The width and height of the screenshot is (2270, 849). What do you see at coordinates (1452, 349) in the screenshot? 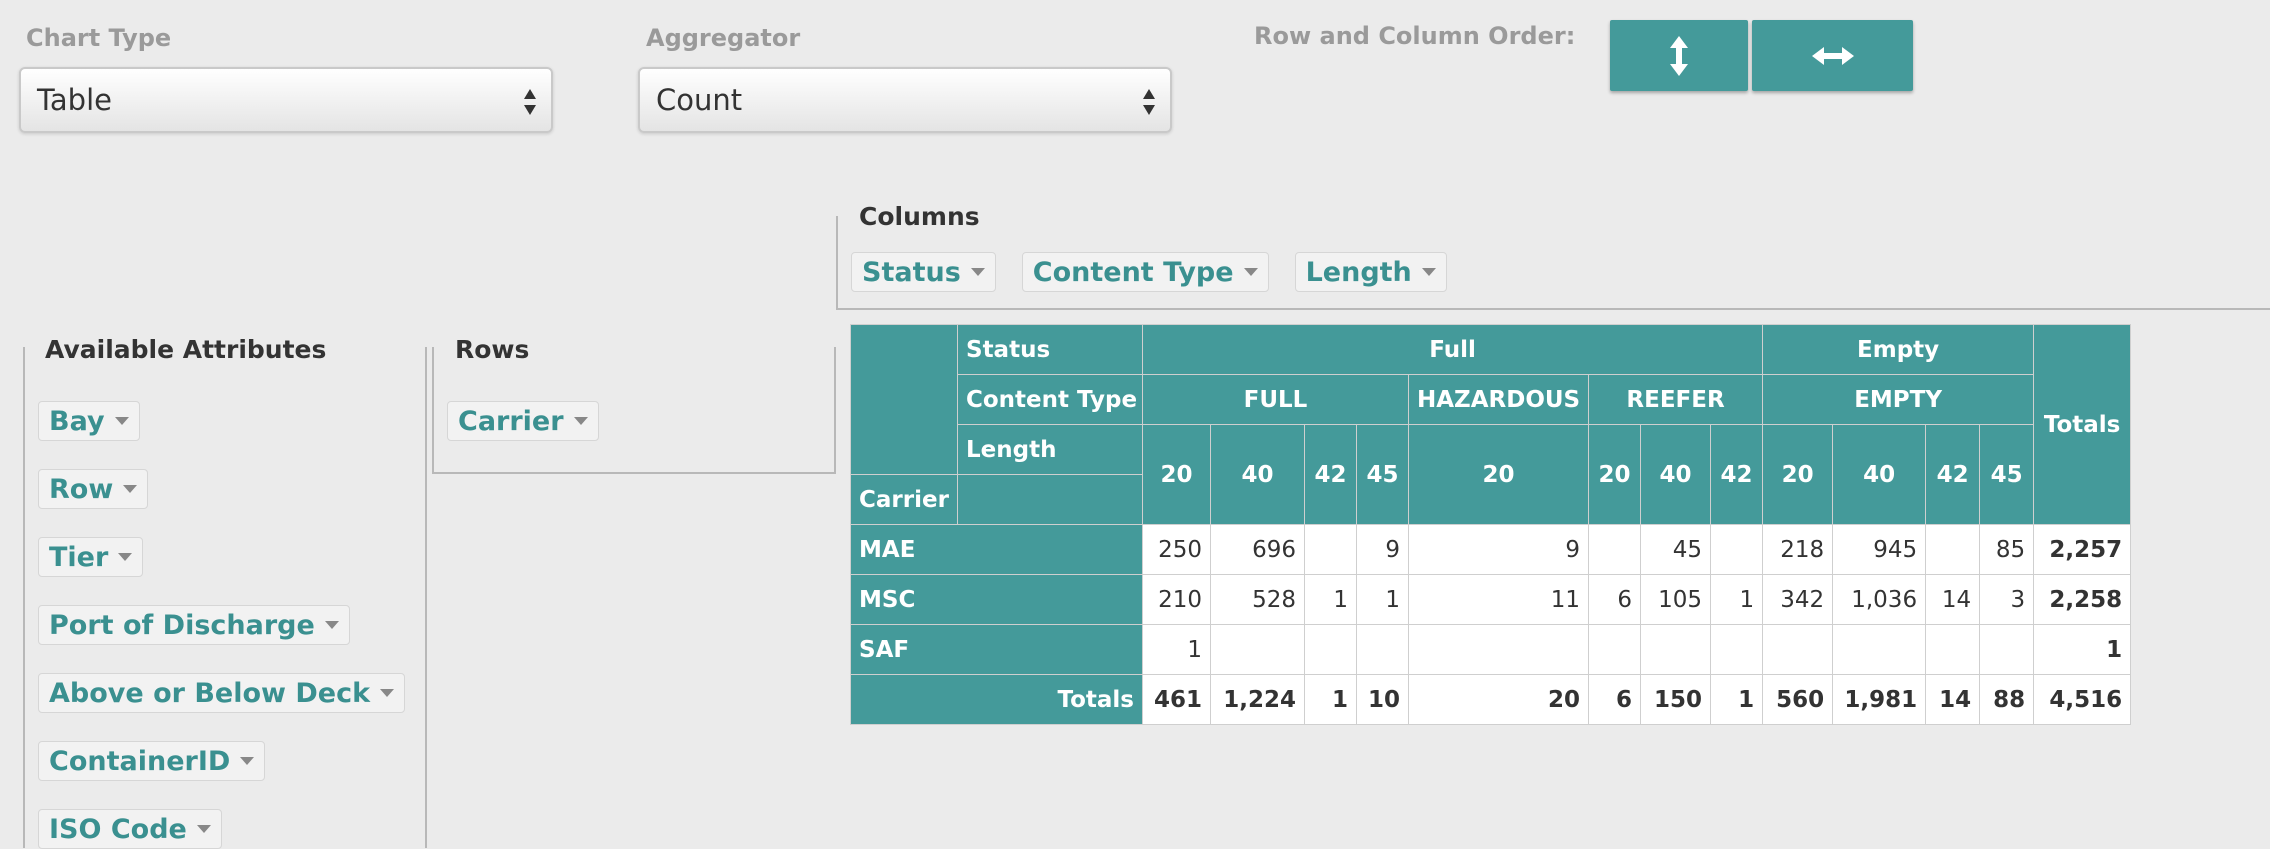
I see `status-header: Full` at bounding box center [1452, 349].